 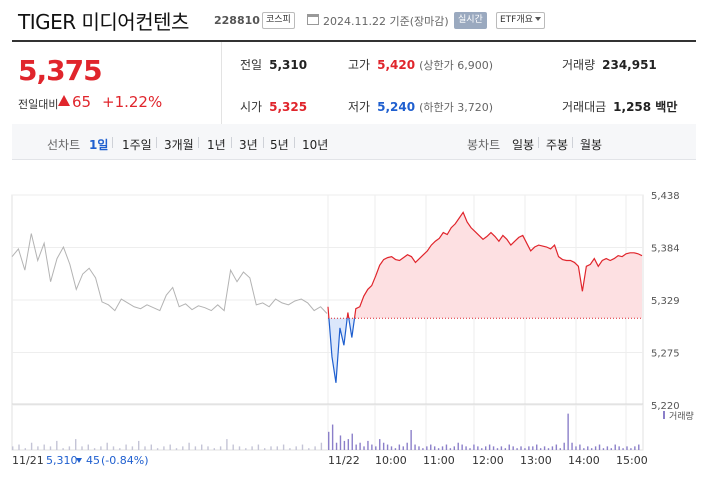 What do you see at coordinates (485, 265) in the screenshot?
I see `area-up` at bounding box center [485, 265].